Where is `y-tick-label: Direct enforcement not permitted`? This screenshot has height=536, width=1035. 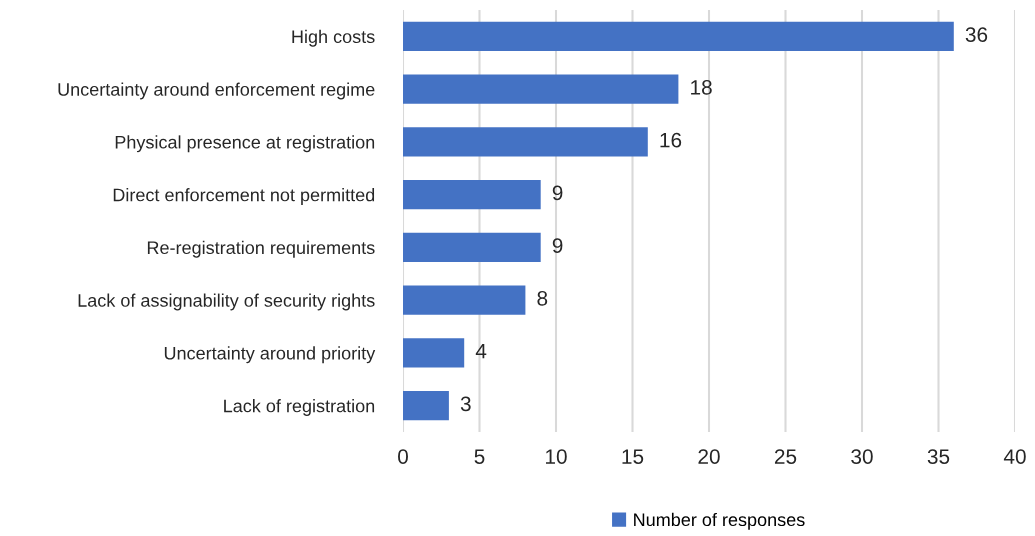 y-tick-label: Direct enforcement not permitted is located at coordinates (244, 196).